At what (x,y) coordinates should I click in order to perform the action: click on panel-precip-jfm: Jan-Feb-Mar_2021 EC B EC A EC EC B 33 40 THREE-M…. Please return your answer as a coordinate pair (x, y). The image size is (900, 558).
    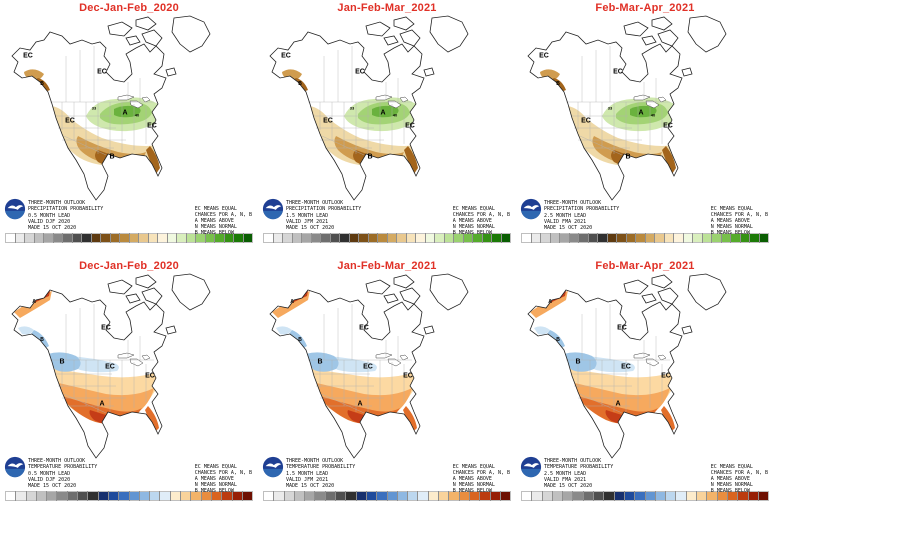
    Looking at the image, I should click on (387, 125).